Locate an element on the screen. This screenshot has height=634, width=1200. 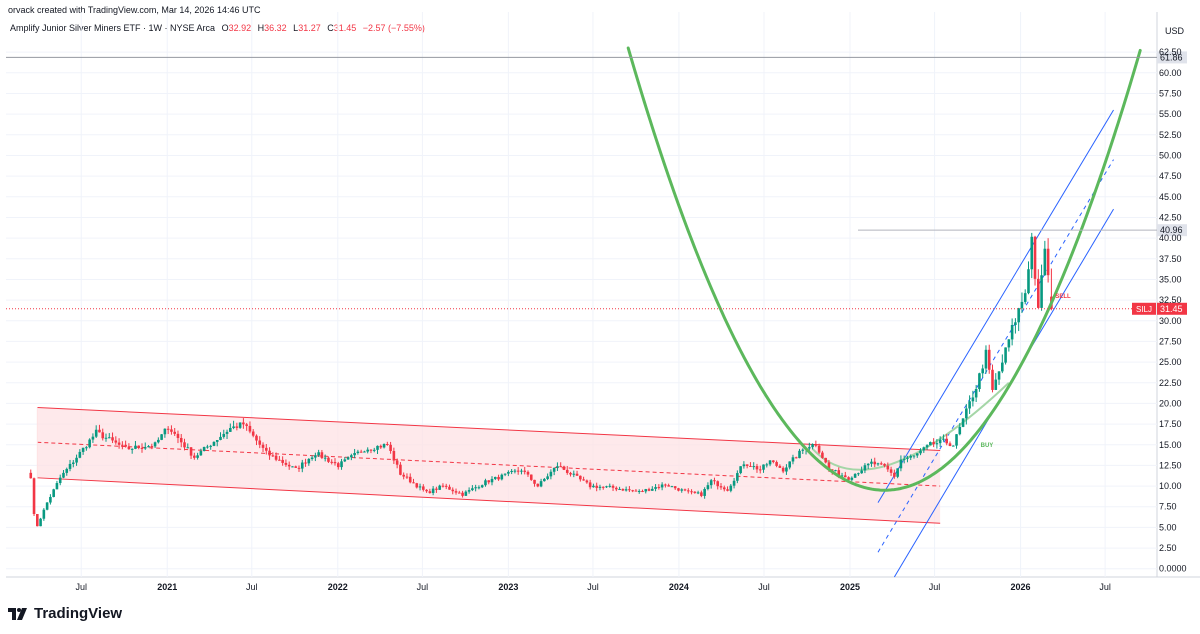
red-channel-mid-line is located at coordinates (489, 464).